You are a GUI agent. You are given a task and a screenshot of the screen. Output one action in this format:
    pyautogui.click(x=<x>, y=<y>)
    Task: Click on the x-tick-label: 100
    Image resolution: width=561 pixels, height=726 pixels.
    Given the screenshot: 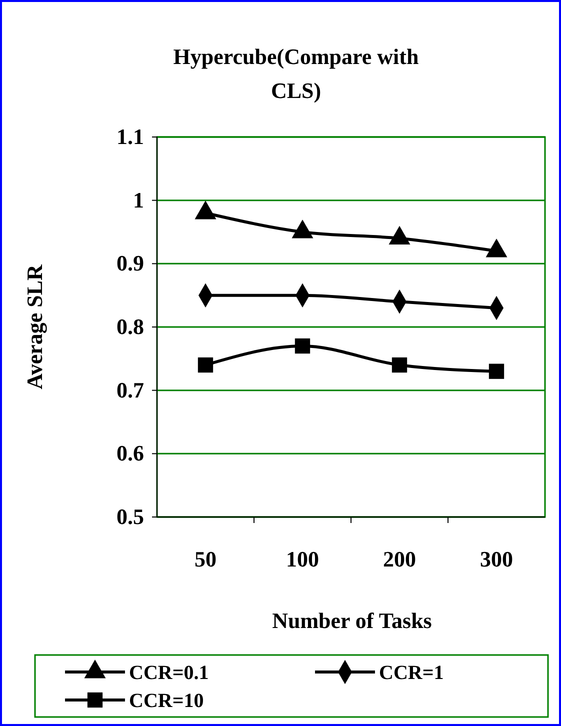 What is the action you would take?
    pyautogui.click(x=302, y=559)
    